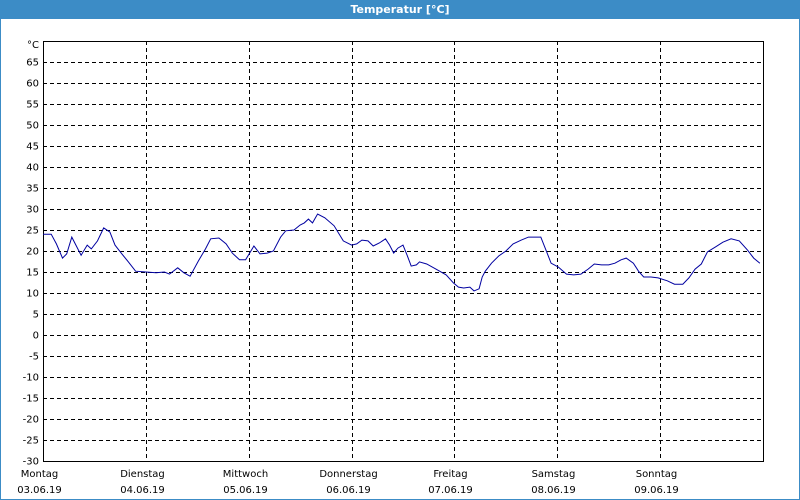 Image resolution: width=800 pixels, height=500 pixels. Describe the element at coordinates (32, 63) in the screenshot. I see `y-tick-label: 65` at that location.